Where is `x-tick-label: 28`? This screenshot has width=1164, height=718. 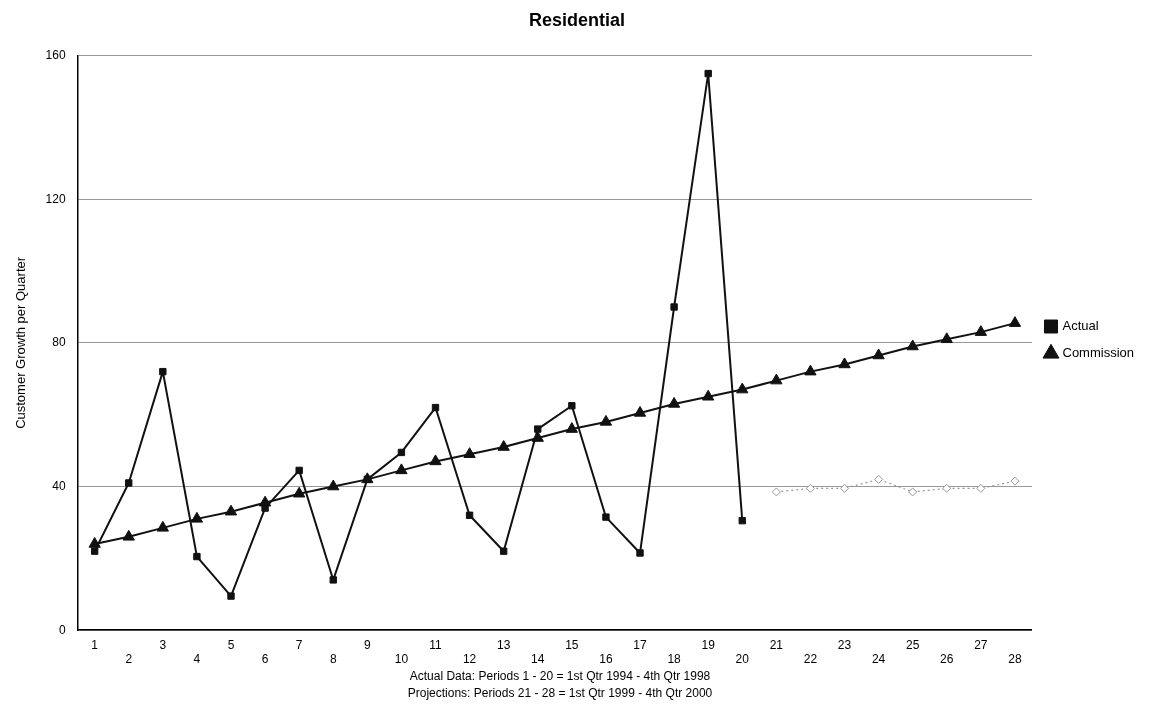 x-tick-label: 28 is located at coordinates (1015, 659).